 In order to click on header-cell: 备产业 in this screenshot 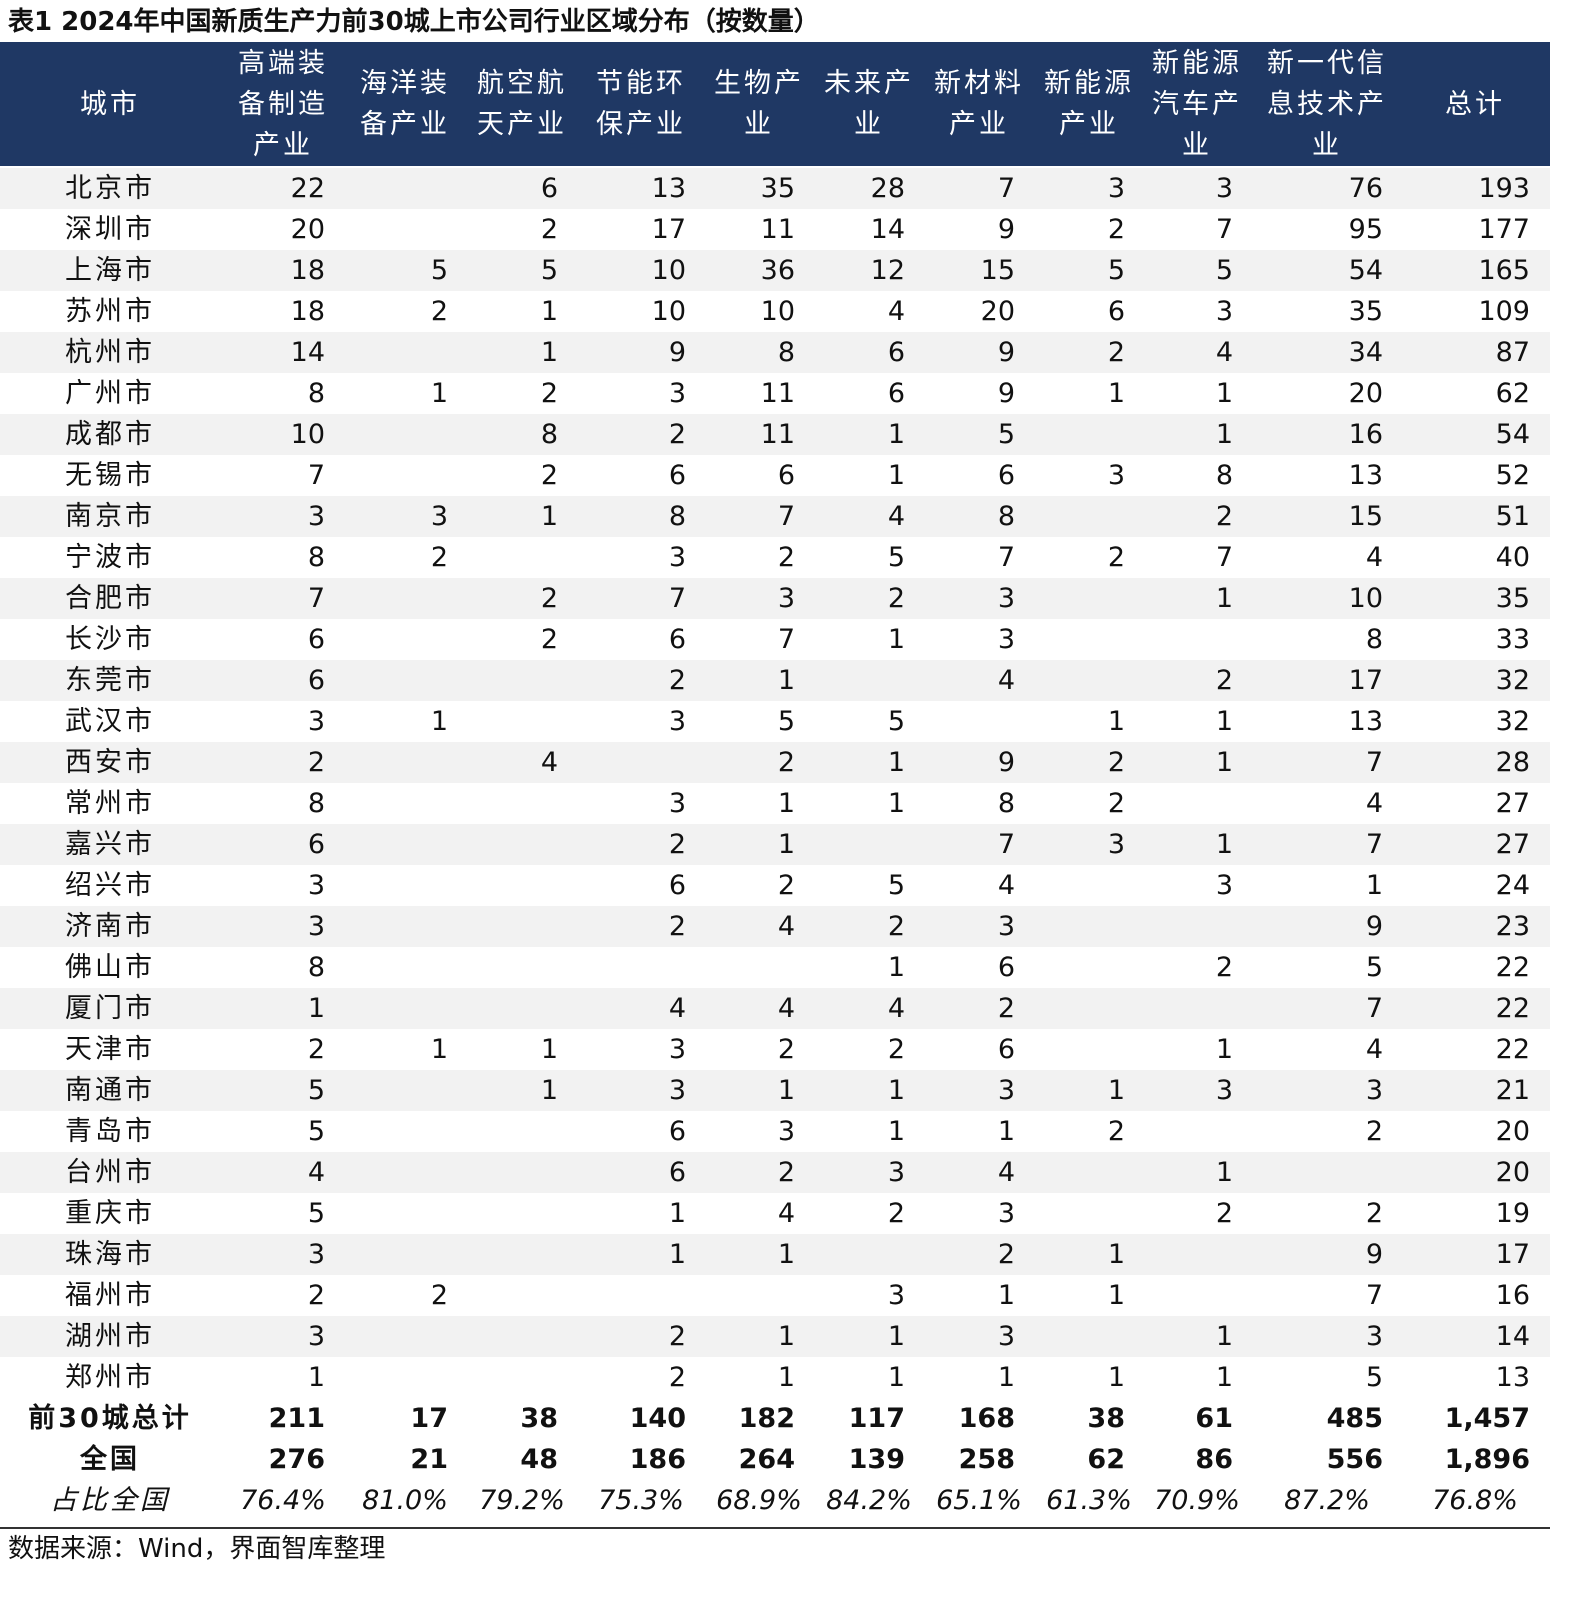, I will do `click(405, 124)`.